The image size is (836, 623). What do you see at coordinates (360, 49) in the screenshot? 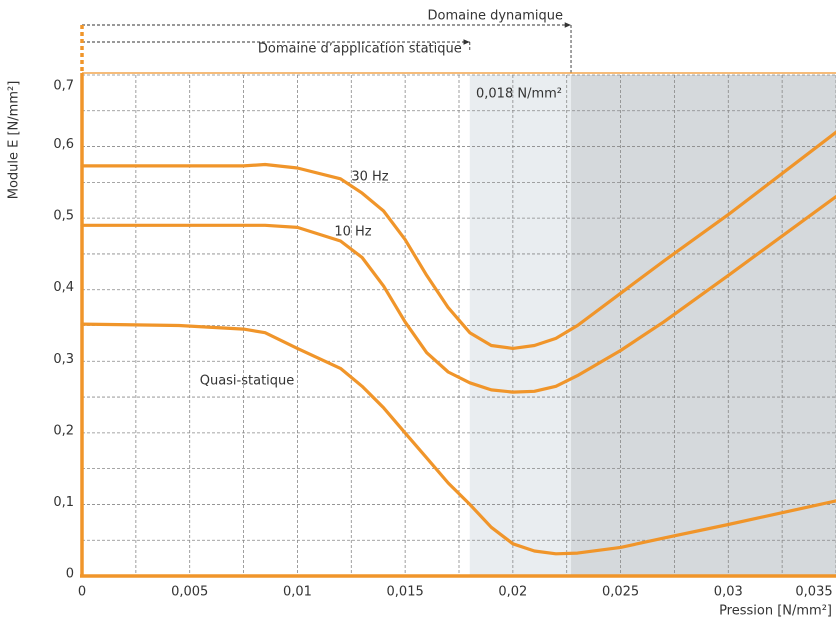
I see `range-label: Domaine d’application statique` at bounding box center [360, 49].